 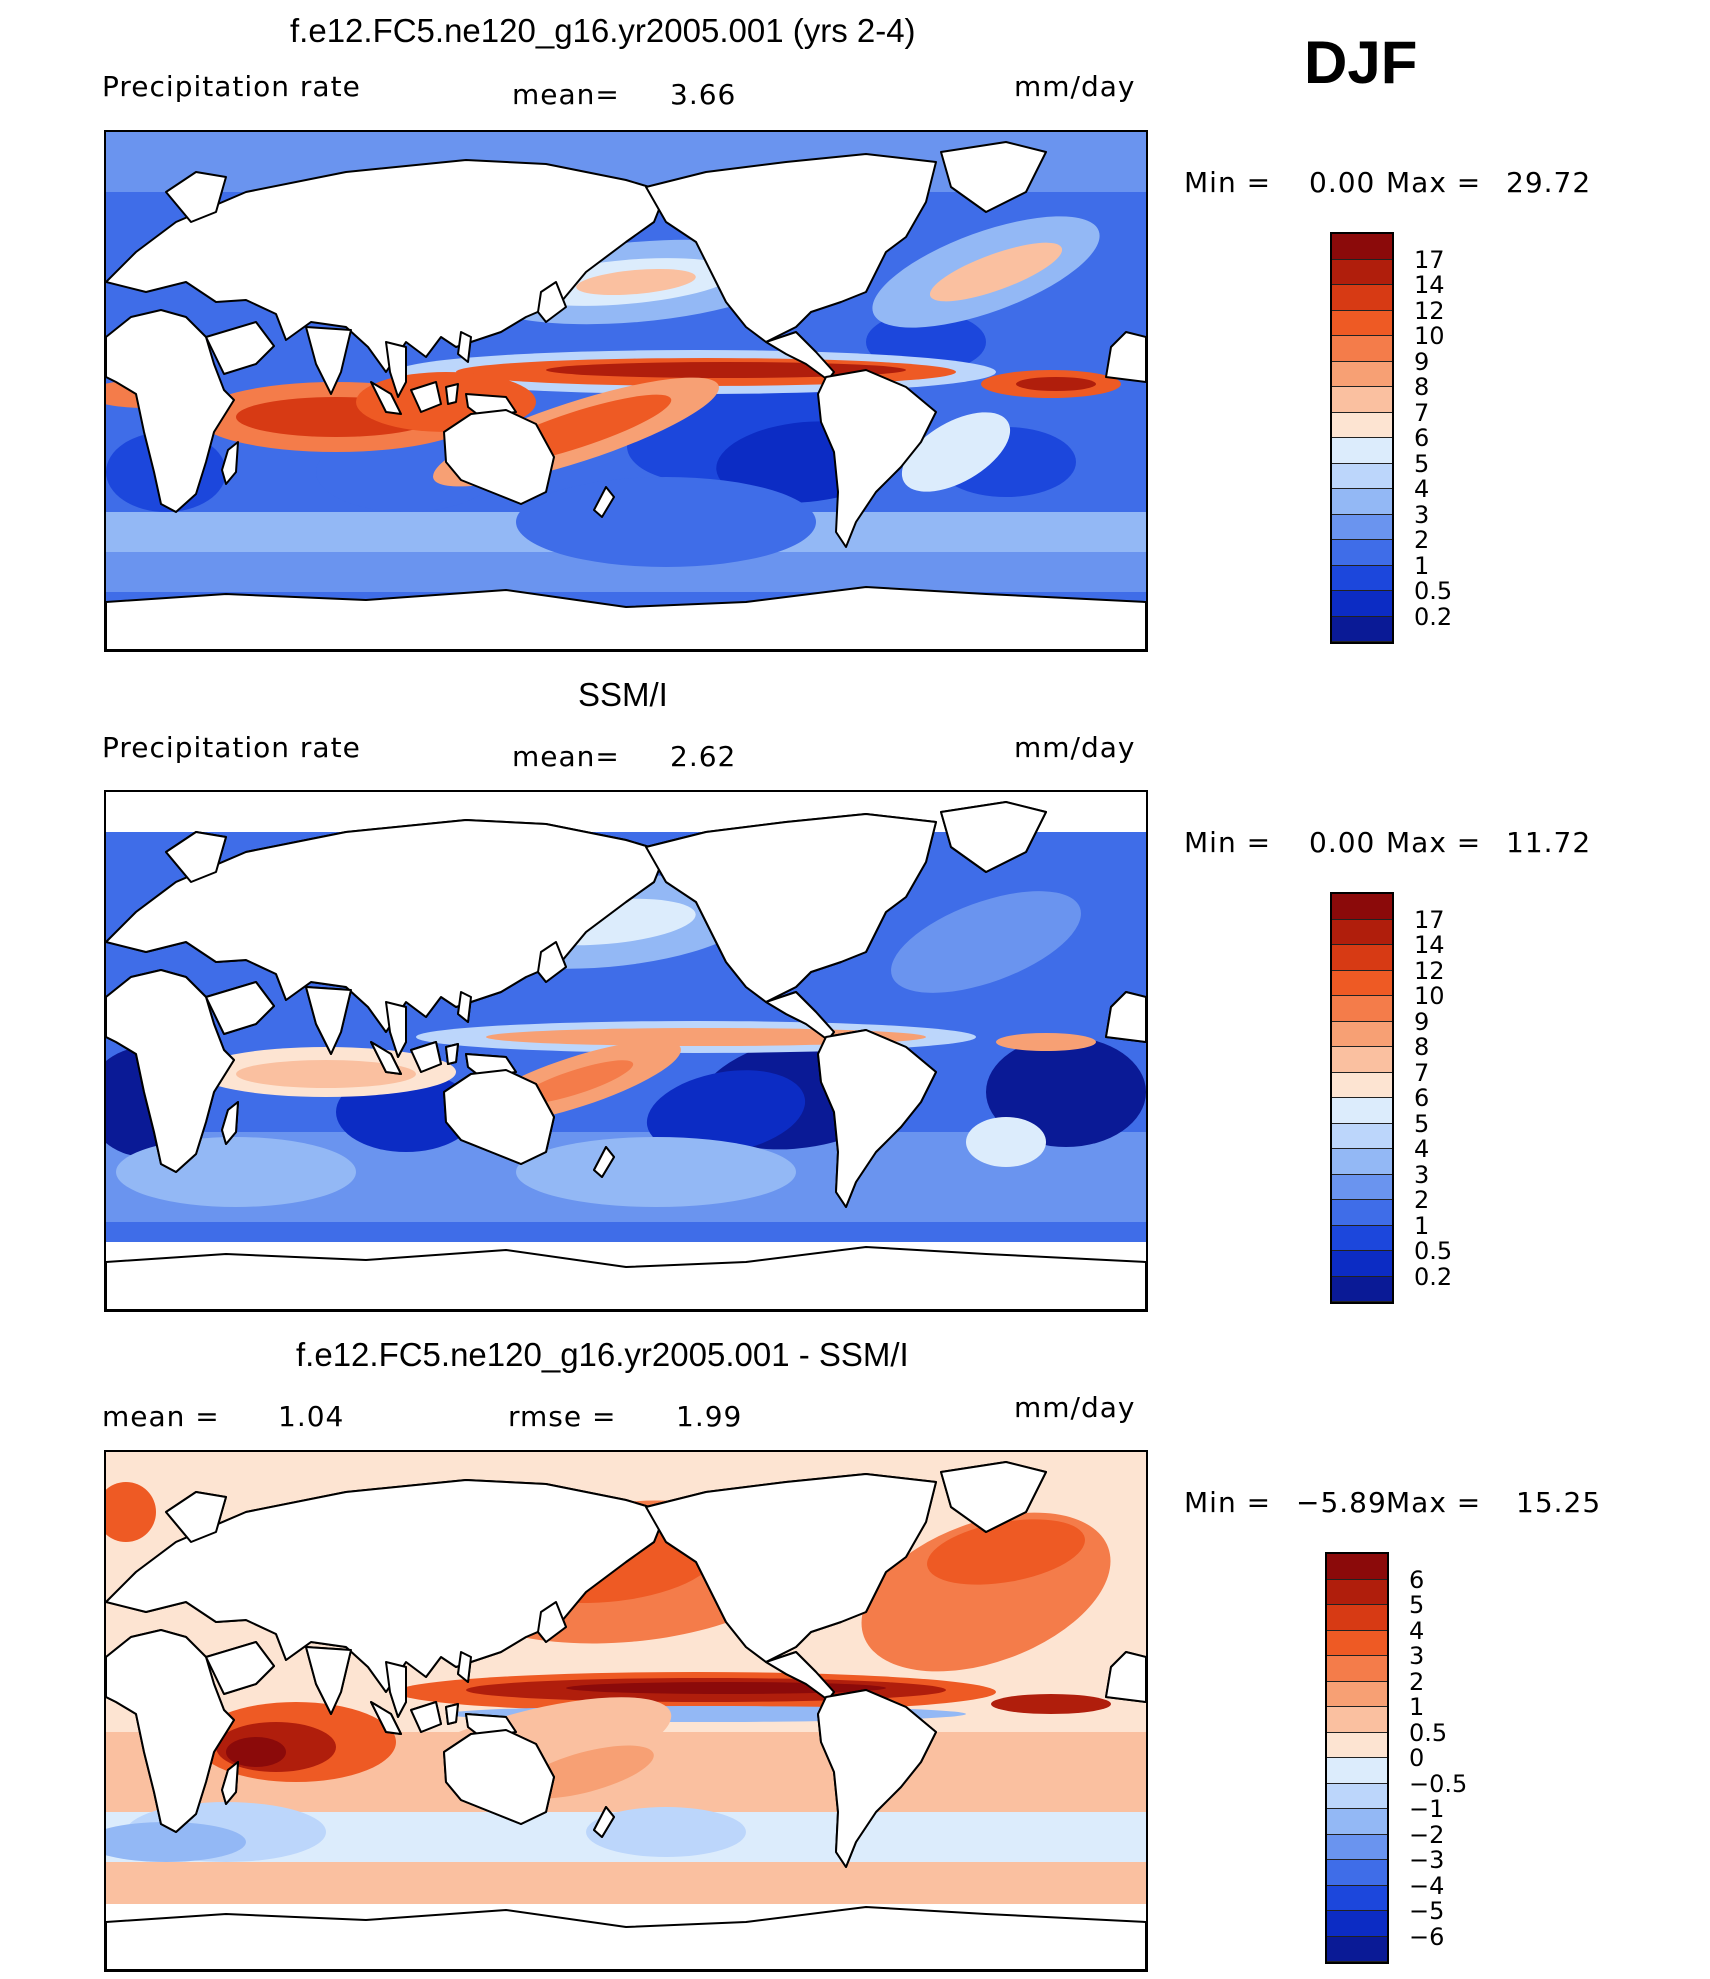 What do you see at coordinates (1362, 1098) in the screenshot?
I see `panel2-colorbar` at bounding box center [1362, 1098].